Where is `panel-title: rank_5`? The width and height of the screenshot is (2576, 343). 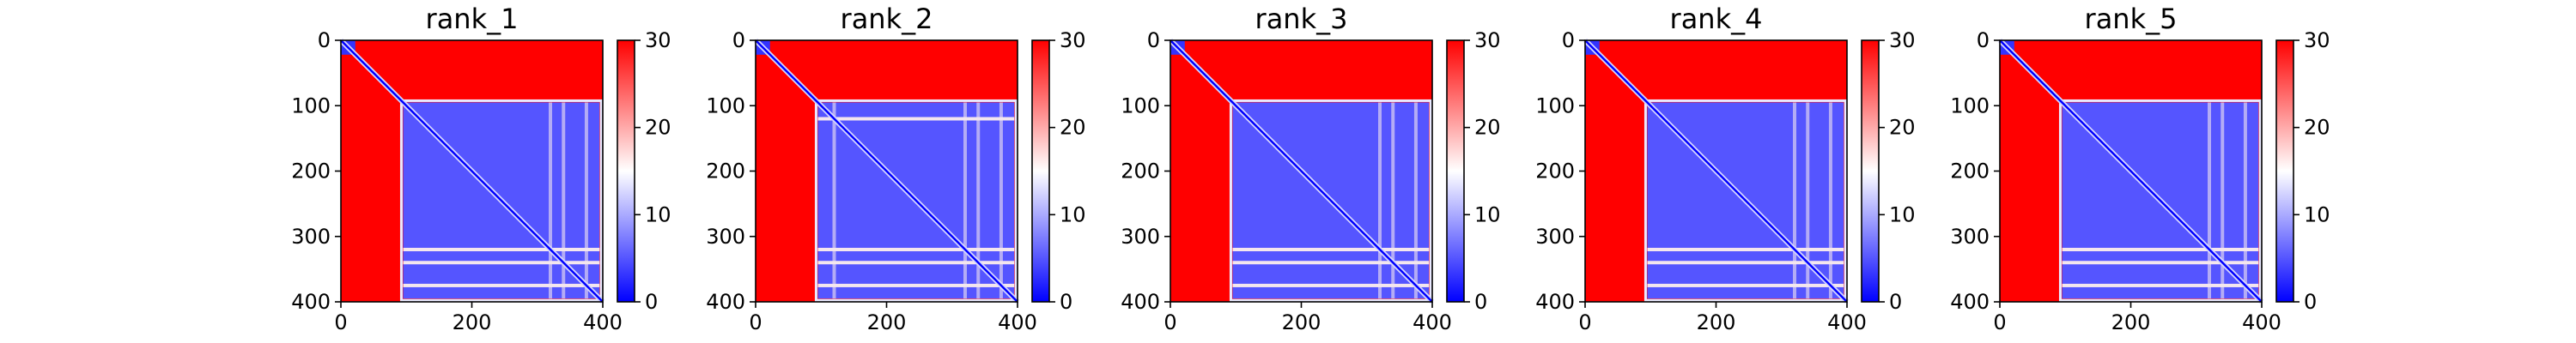
panel-title: rank_5 is located at coordinates (2131, 19).